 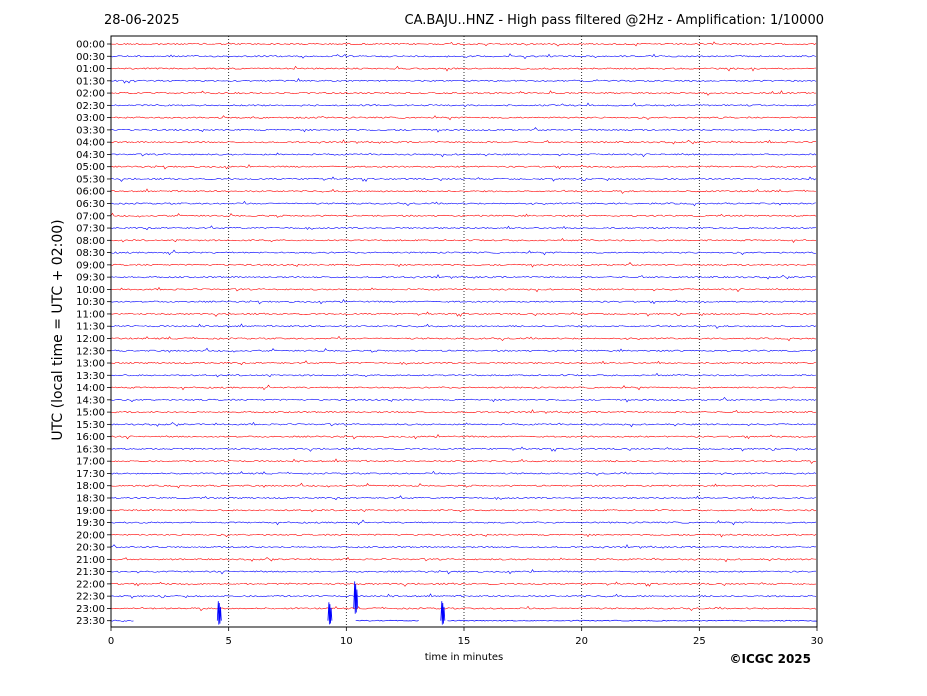 I want to click on event-spikes, so click(x=331, y=603).